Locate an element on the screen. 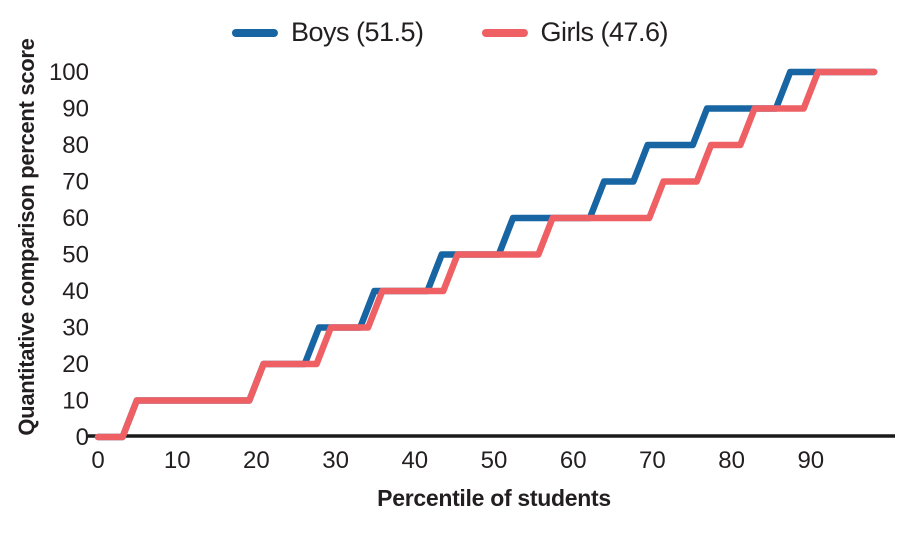 This screenshot has width=900, height=533. girls-line-swatch is located at coordinates (504, 32).